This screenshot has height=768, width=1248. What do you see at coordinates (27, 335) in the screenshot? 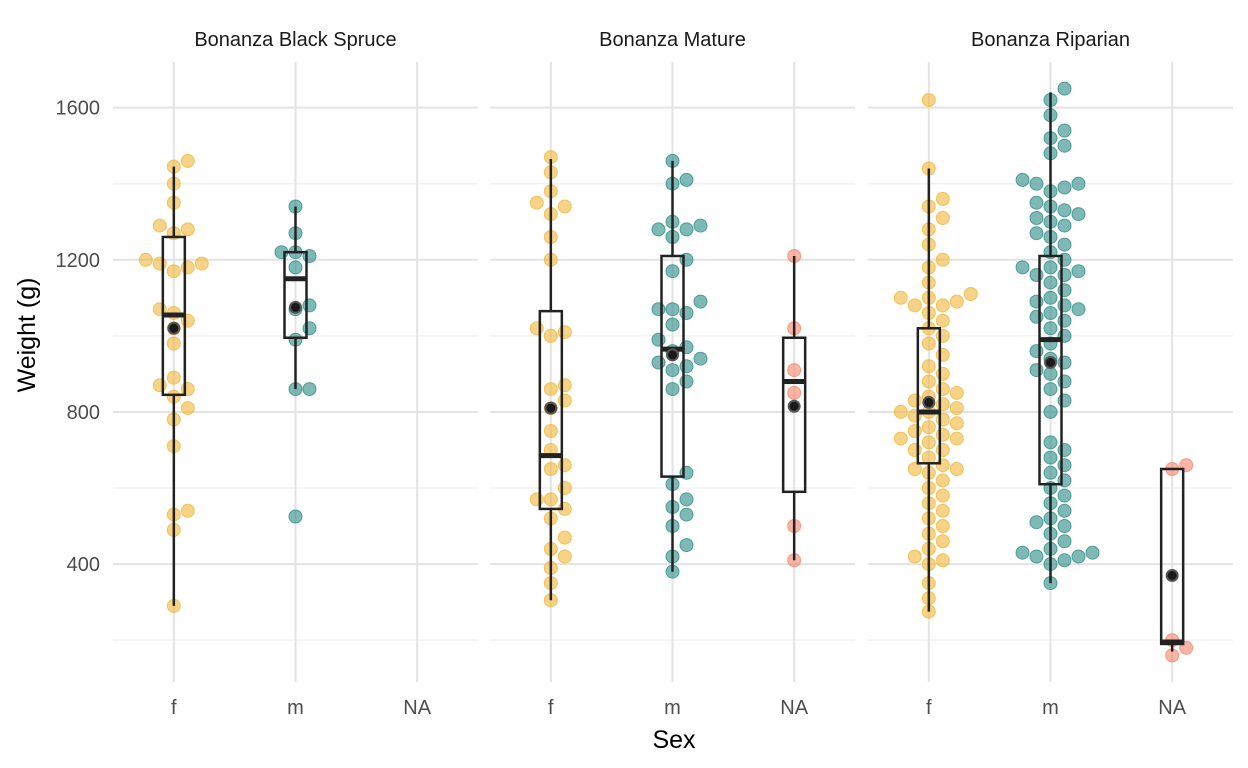
I see `y-axis-title: Weight (g)` at bounding box center [27, 335].